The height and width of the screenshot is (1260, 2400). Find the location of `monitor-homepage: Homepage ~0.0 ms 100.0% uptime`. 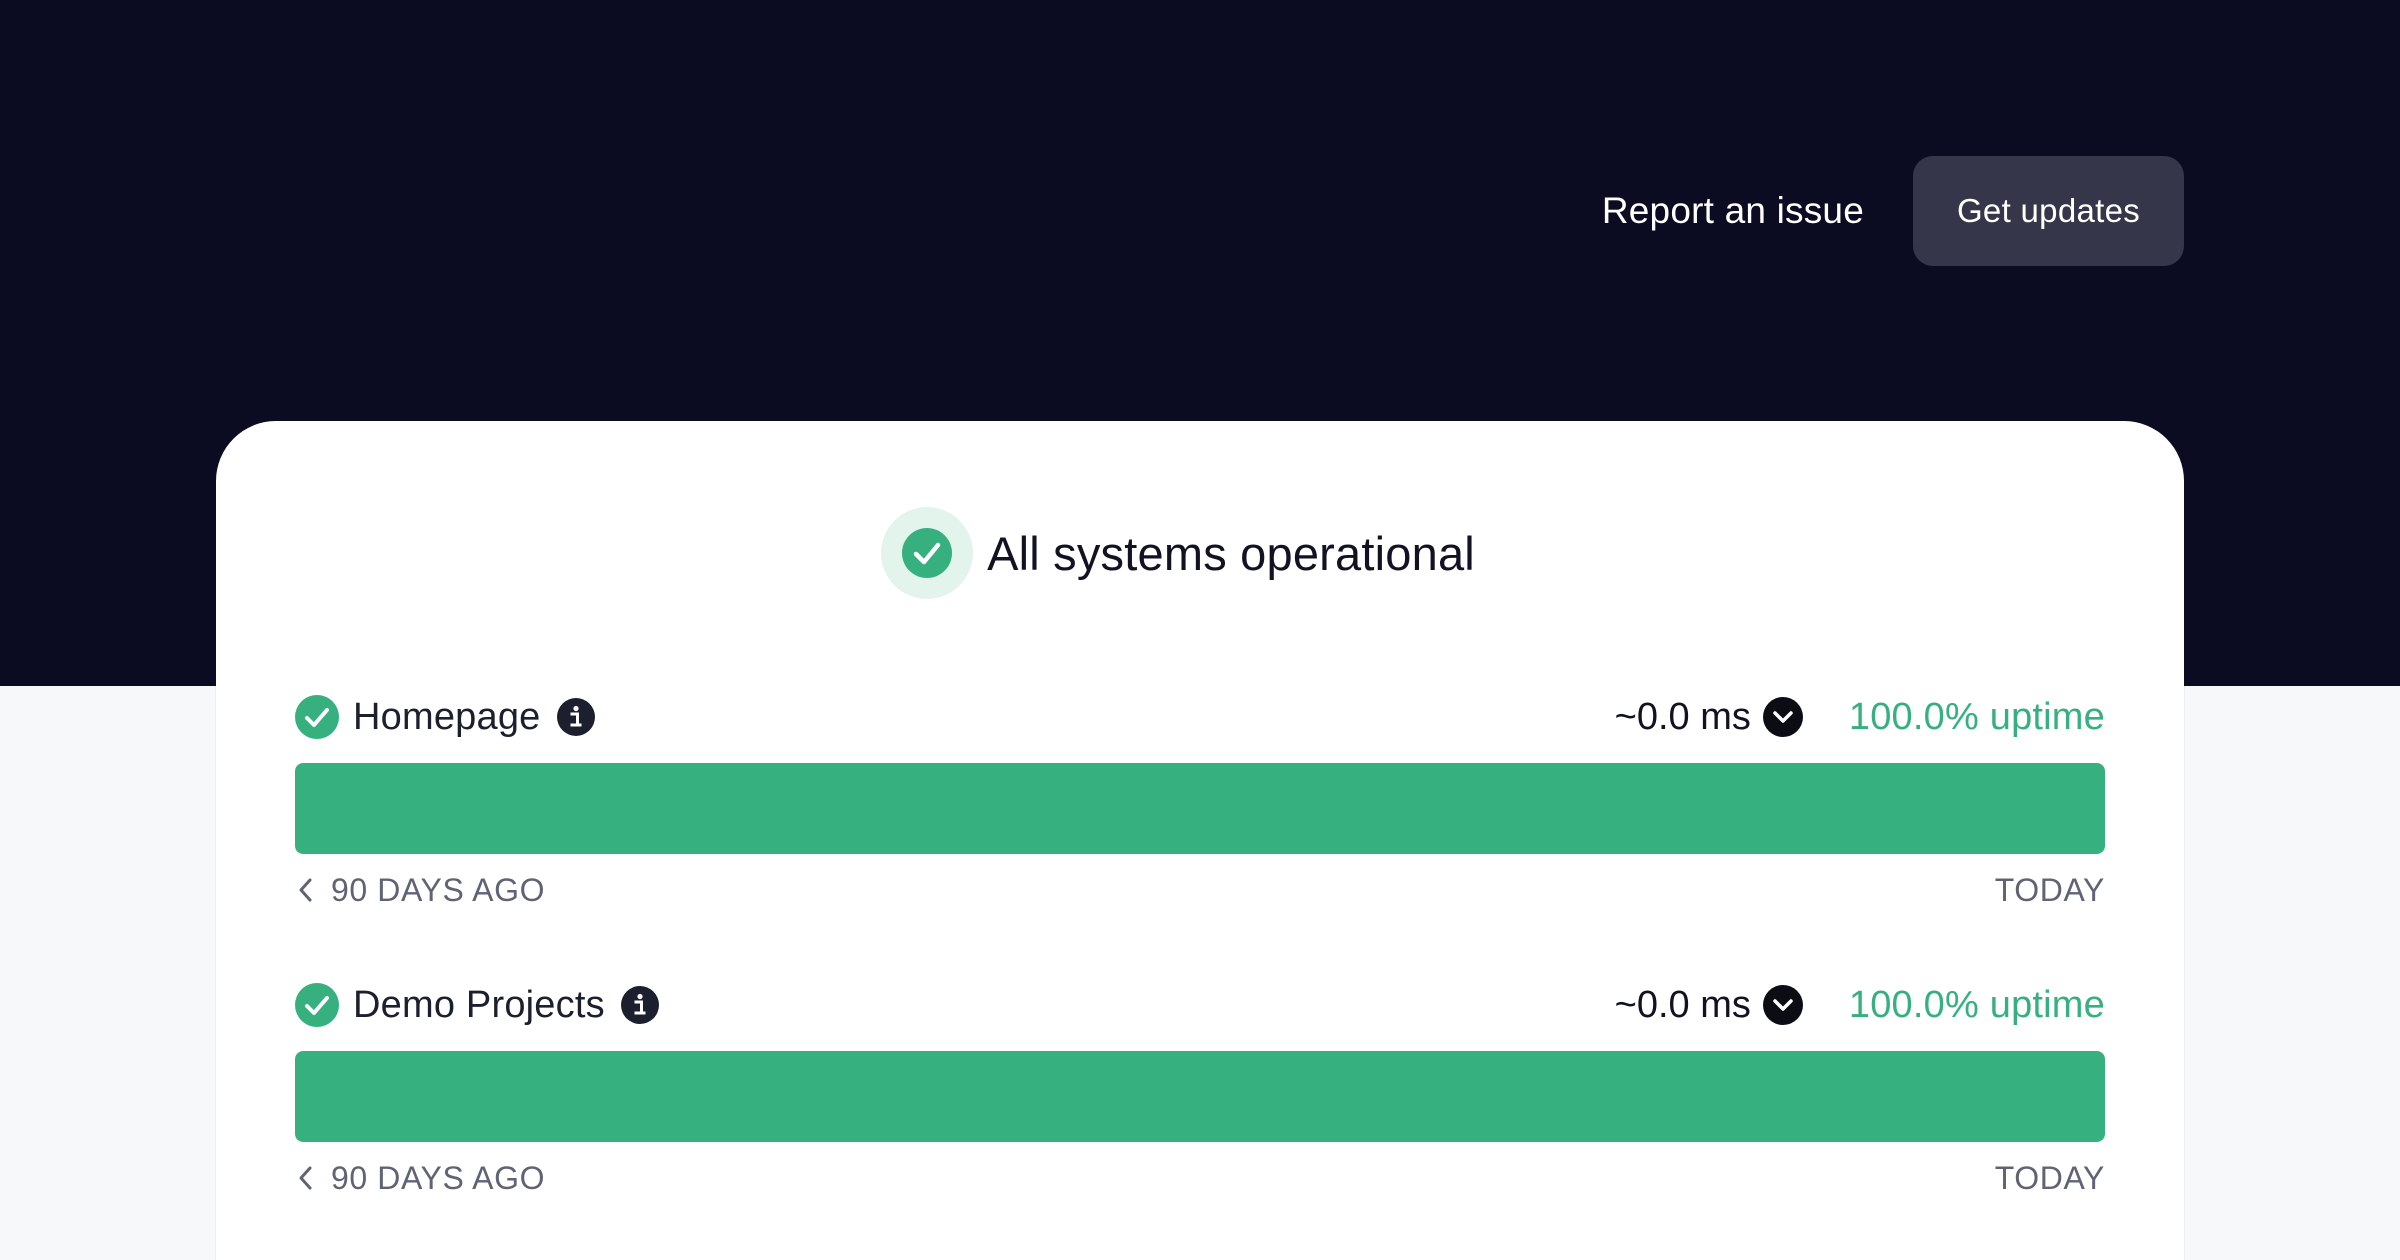

monitor-homepage: Homepage ~0.0 ms 100.0% uptime is located at coordinates (1200, 797).